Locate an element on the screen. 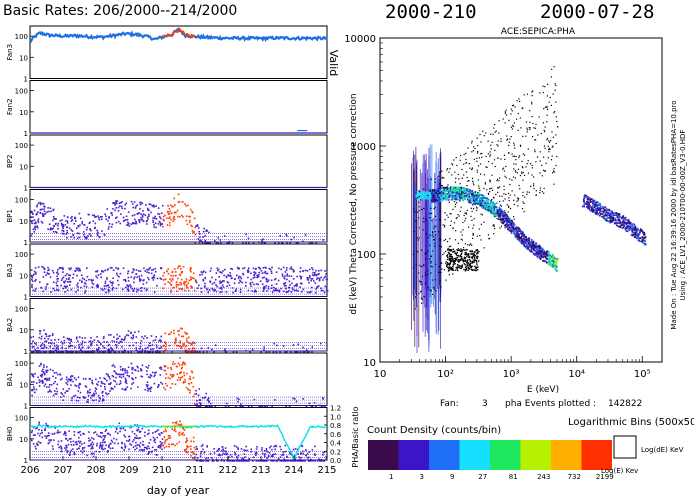 The height and width of the screenshot is (499, 694). y-tick-label-ba2-100: 100 is located at coordinates (21, 310).